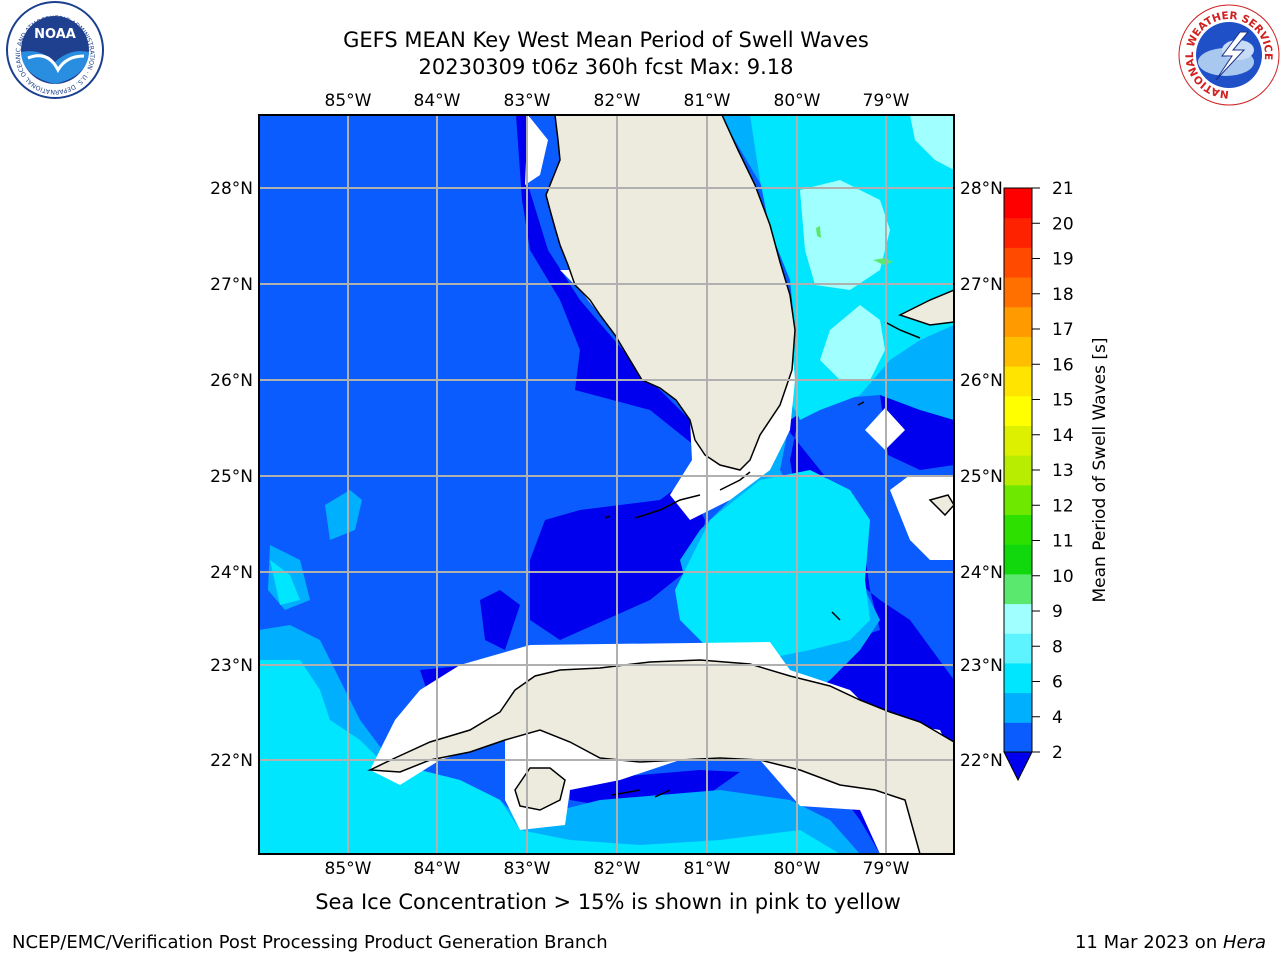 The width and height of the screenshot is (1280, 960). I want to click on colorbar-segments, so click(1018, 470).